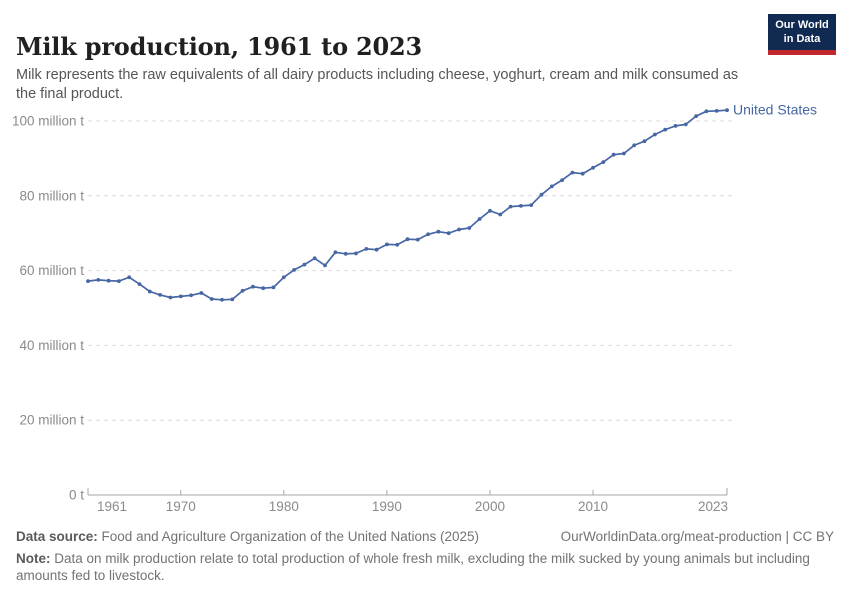 The width and height of the screenshot is (850, 600). Describe the element at coordinates (48, 121) in the screenshot. I see `y-tick-label: 100 million t` at that location.